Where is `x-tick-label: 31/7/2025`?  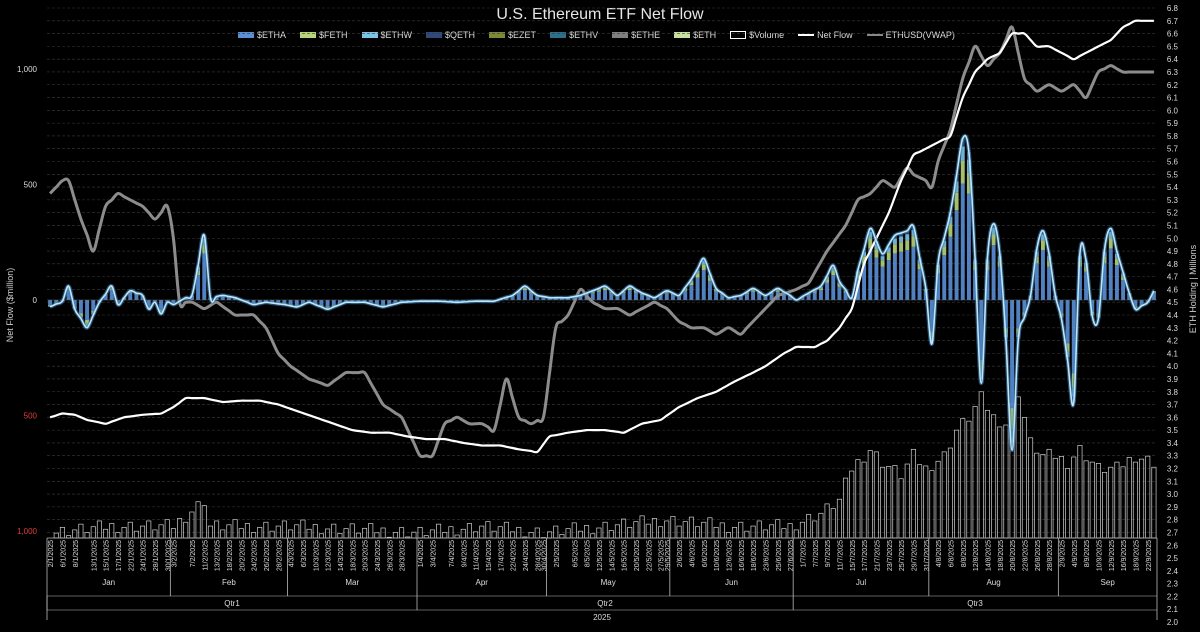
x-tick-label: 31/7/2025 is located at coordinates (927, 555).